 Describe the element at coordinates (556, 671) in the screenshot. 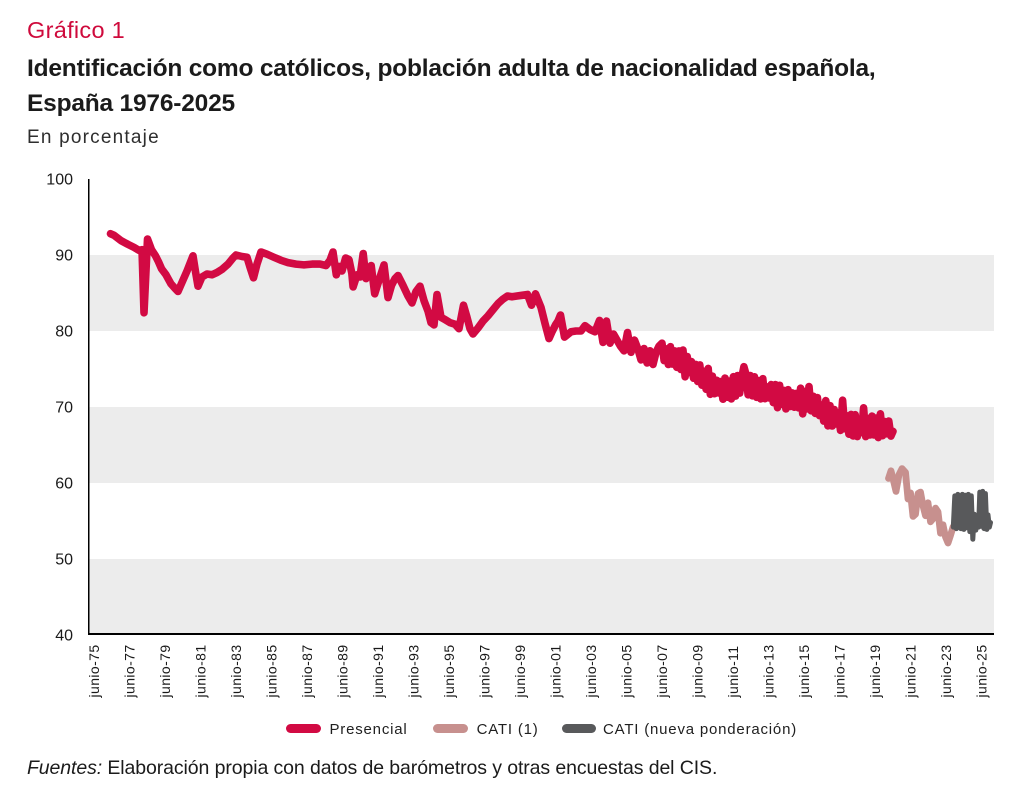

I see `svg-text: junio-01` at that location.